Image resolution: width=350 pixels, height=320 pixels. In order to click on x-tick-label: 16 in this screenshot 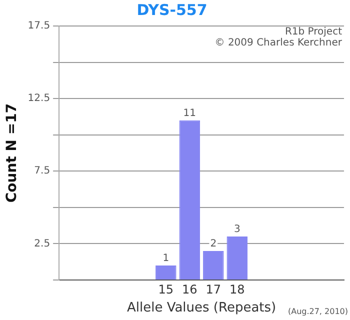, I will do `click(190, 289)`.